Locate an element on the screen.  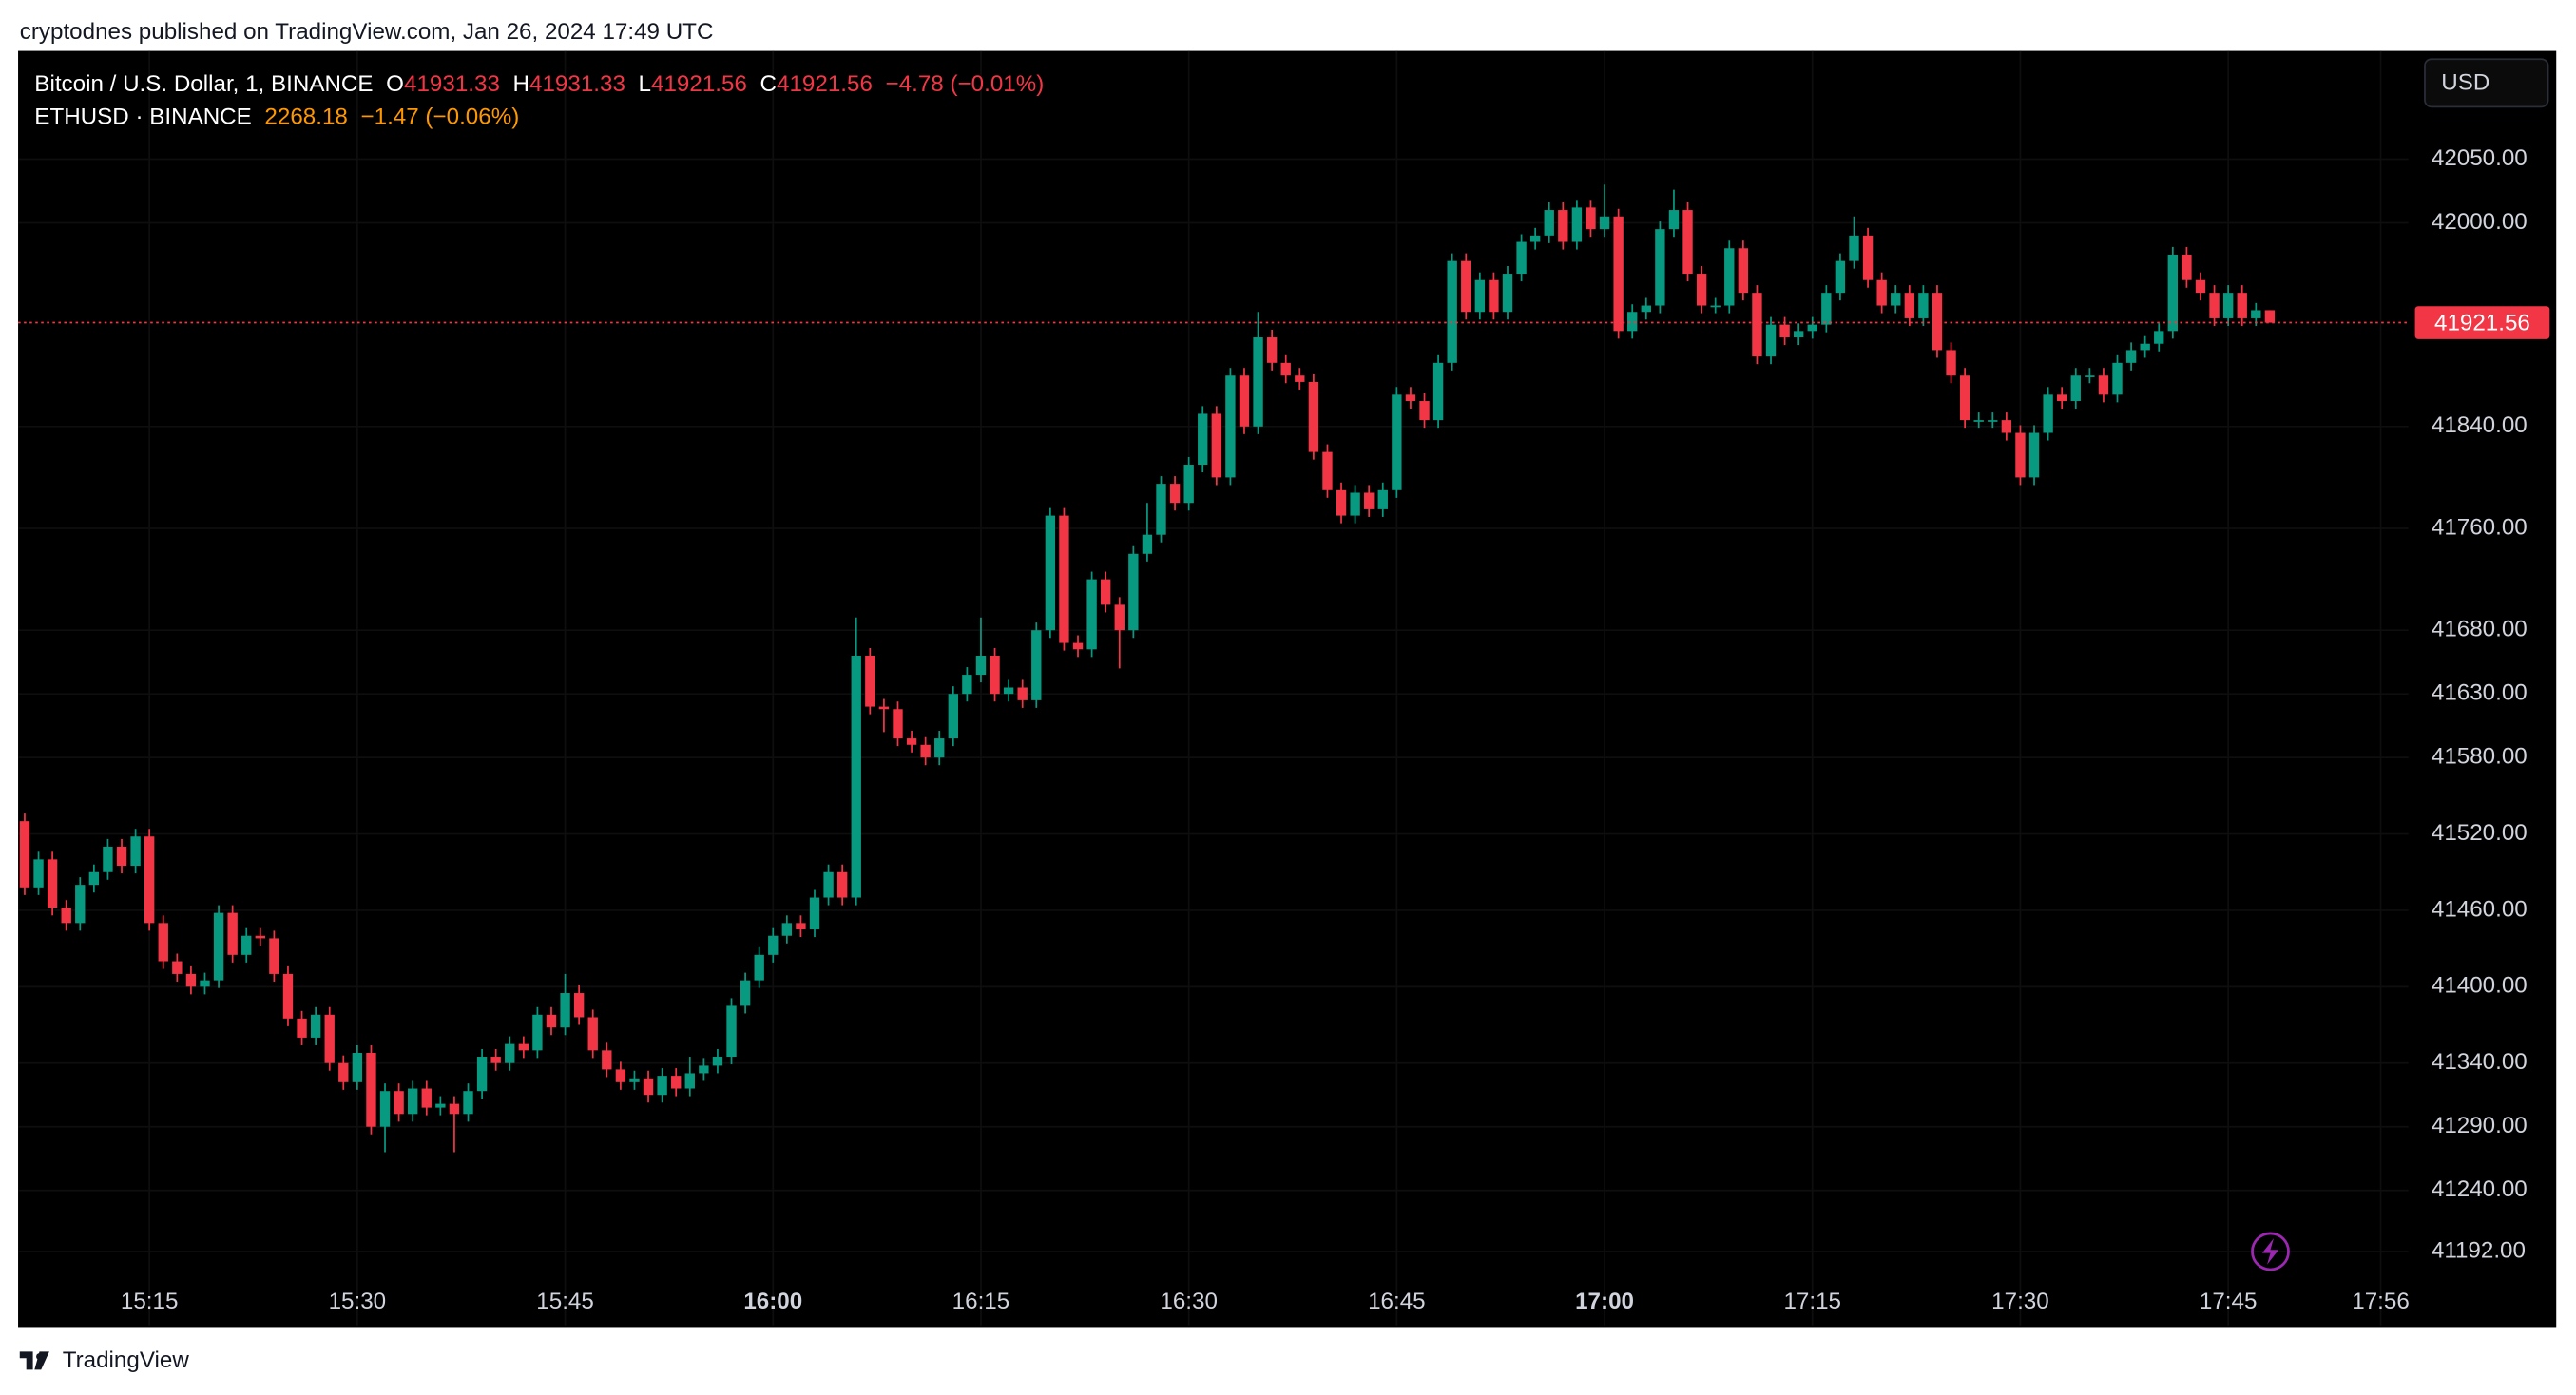
button-label: USD is located at coordinates (2465, 83).